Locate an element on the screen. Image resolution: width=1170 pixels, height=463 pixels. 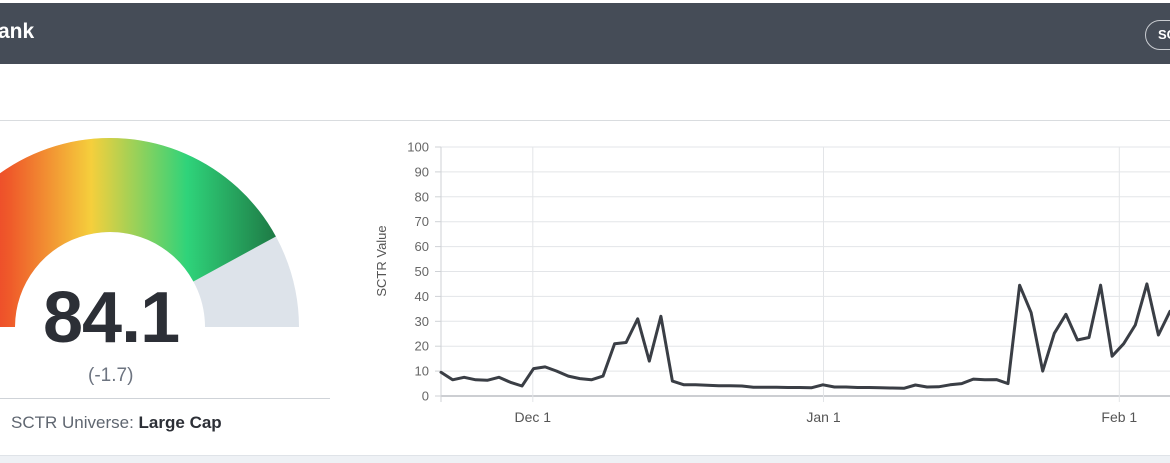
bottom-strip is located at coordinates (585, 459).